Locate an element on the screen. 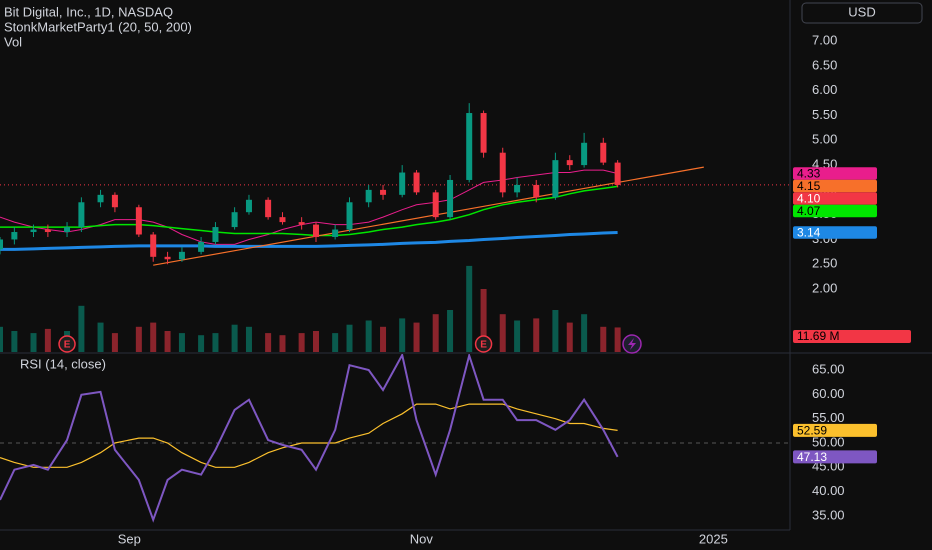 The image size is (932, 550). y-tick-label: 5.00 is located at coordinates (824, 139).